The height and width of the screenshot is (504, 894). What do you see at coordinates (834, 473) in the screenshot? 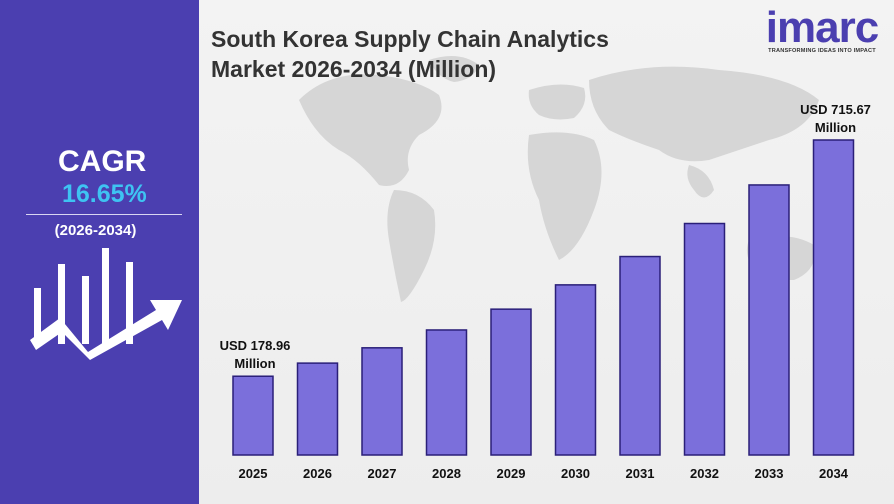
I see `x-tick-label-2034: 2034` at bounding box center [834, 473].